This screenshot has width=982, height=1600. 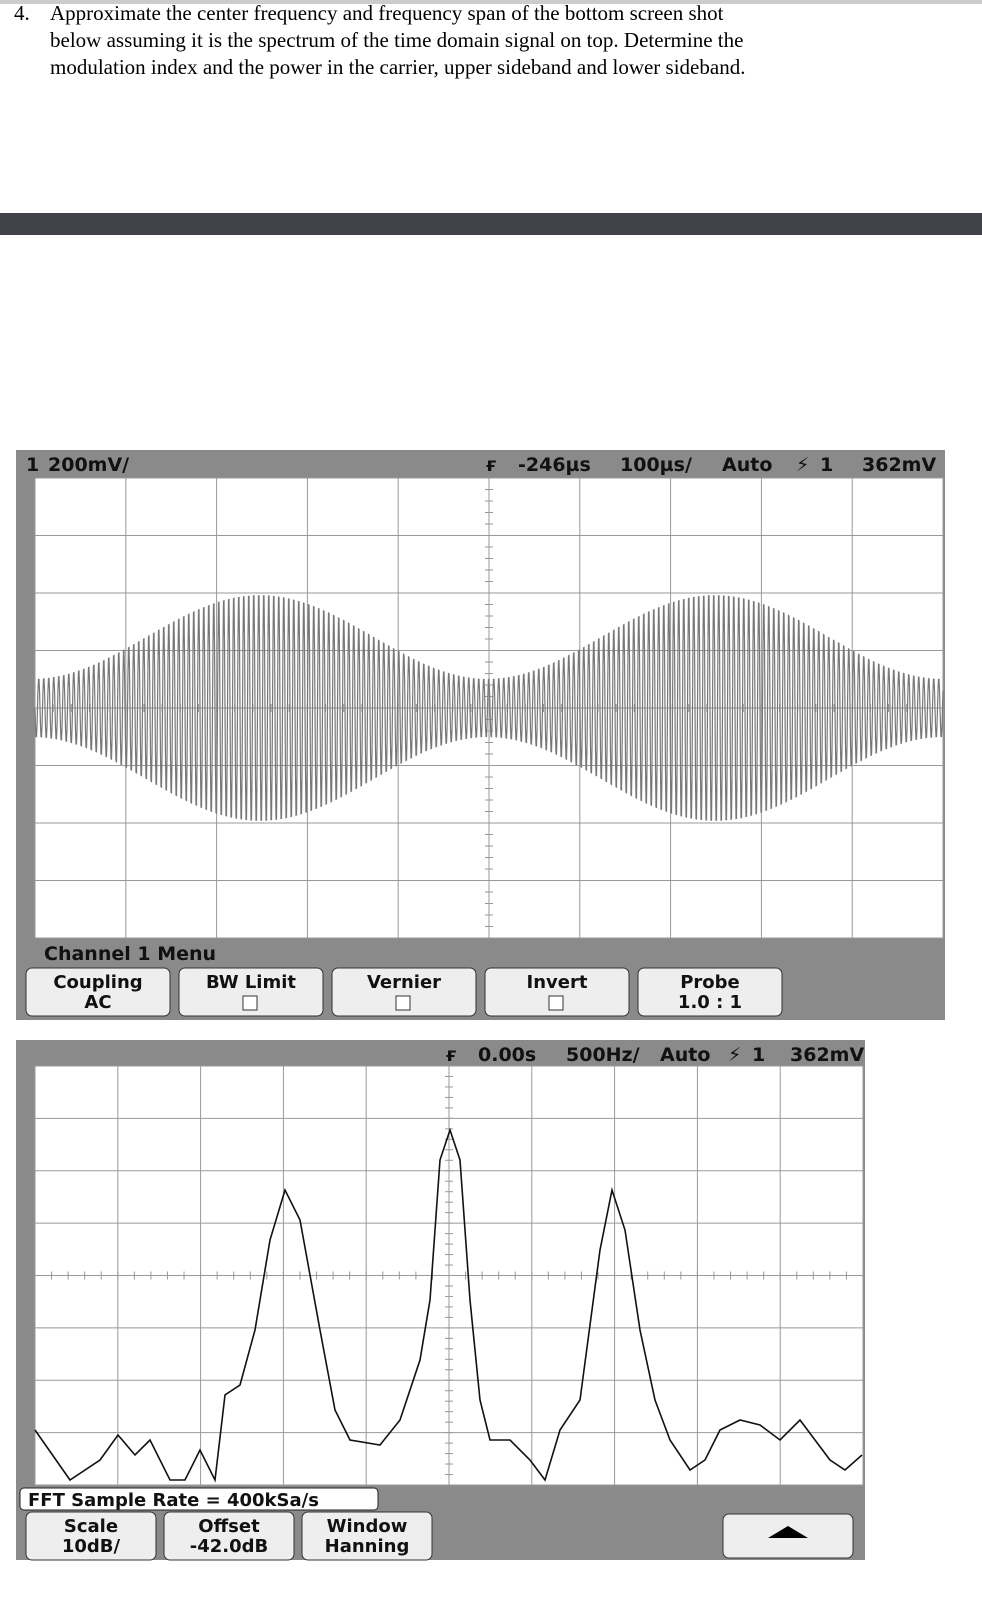 What do you see at coordinates (97, 982) in the screenshot?
I see `softkey-label: Coupling` at bounding box center [97, 982].